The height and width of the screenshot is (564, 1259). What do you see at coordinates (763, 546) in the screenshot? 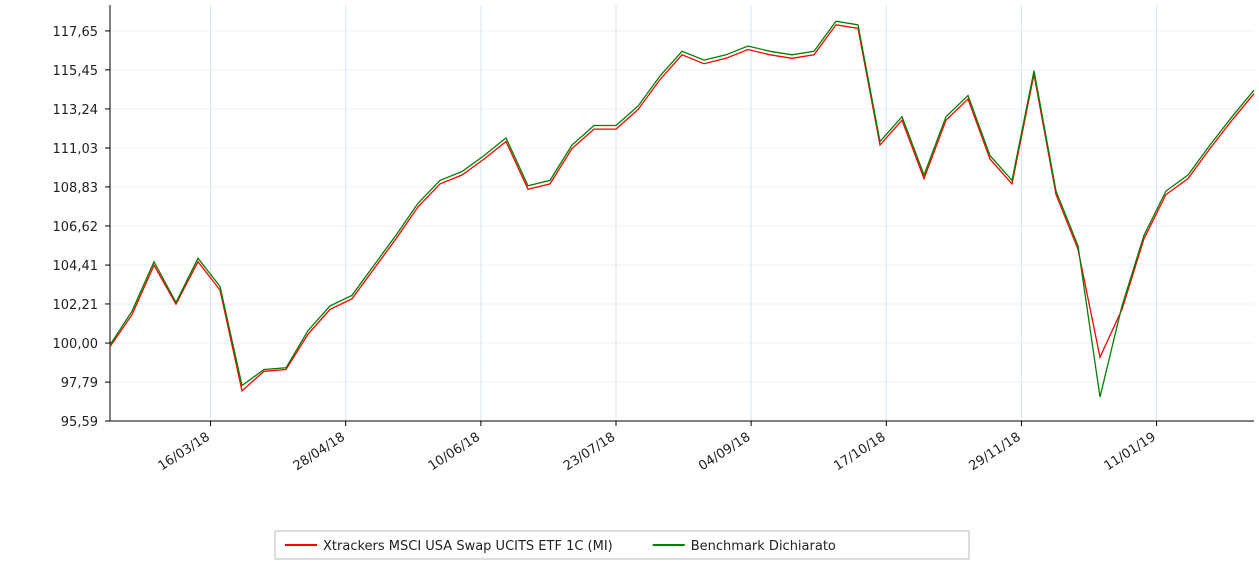
I see `legend-label: Benchmark Dichiarato` at bounding box center [763, 546].